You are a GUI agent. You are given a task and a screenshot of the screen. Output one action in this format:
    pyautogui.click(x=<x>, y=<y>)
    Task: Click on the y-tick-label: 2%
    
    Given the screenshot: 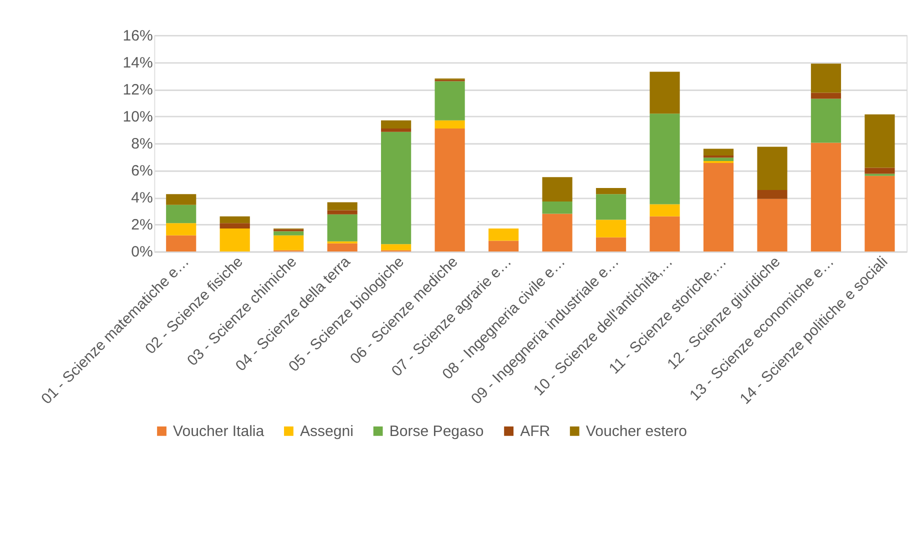 What is the action you would take?
    pyautogui.click(x=142, y=225)
    